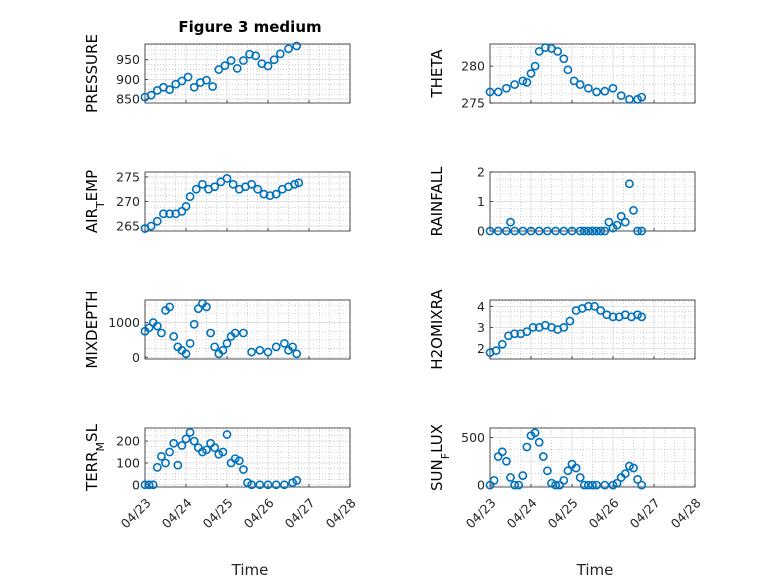 This screenshot has height=583, width=778. Describe the element at coordinates (481, 201) in the screenshot. I see `y-tick-label: 1` at that location.